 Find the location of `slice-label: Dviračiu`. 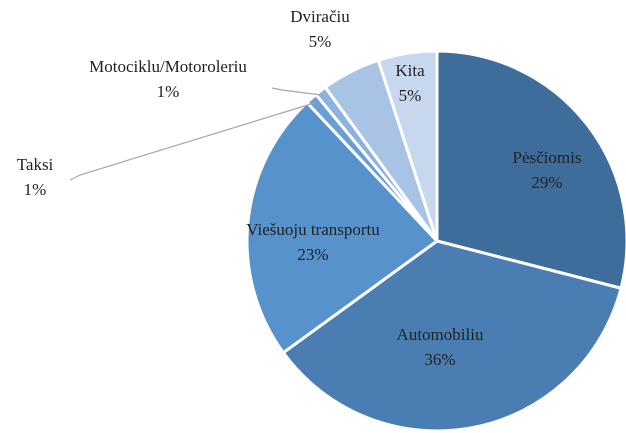

slice-label: Dviračiu is located at coordinates (320, 16).